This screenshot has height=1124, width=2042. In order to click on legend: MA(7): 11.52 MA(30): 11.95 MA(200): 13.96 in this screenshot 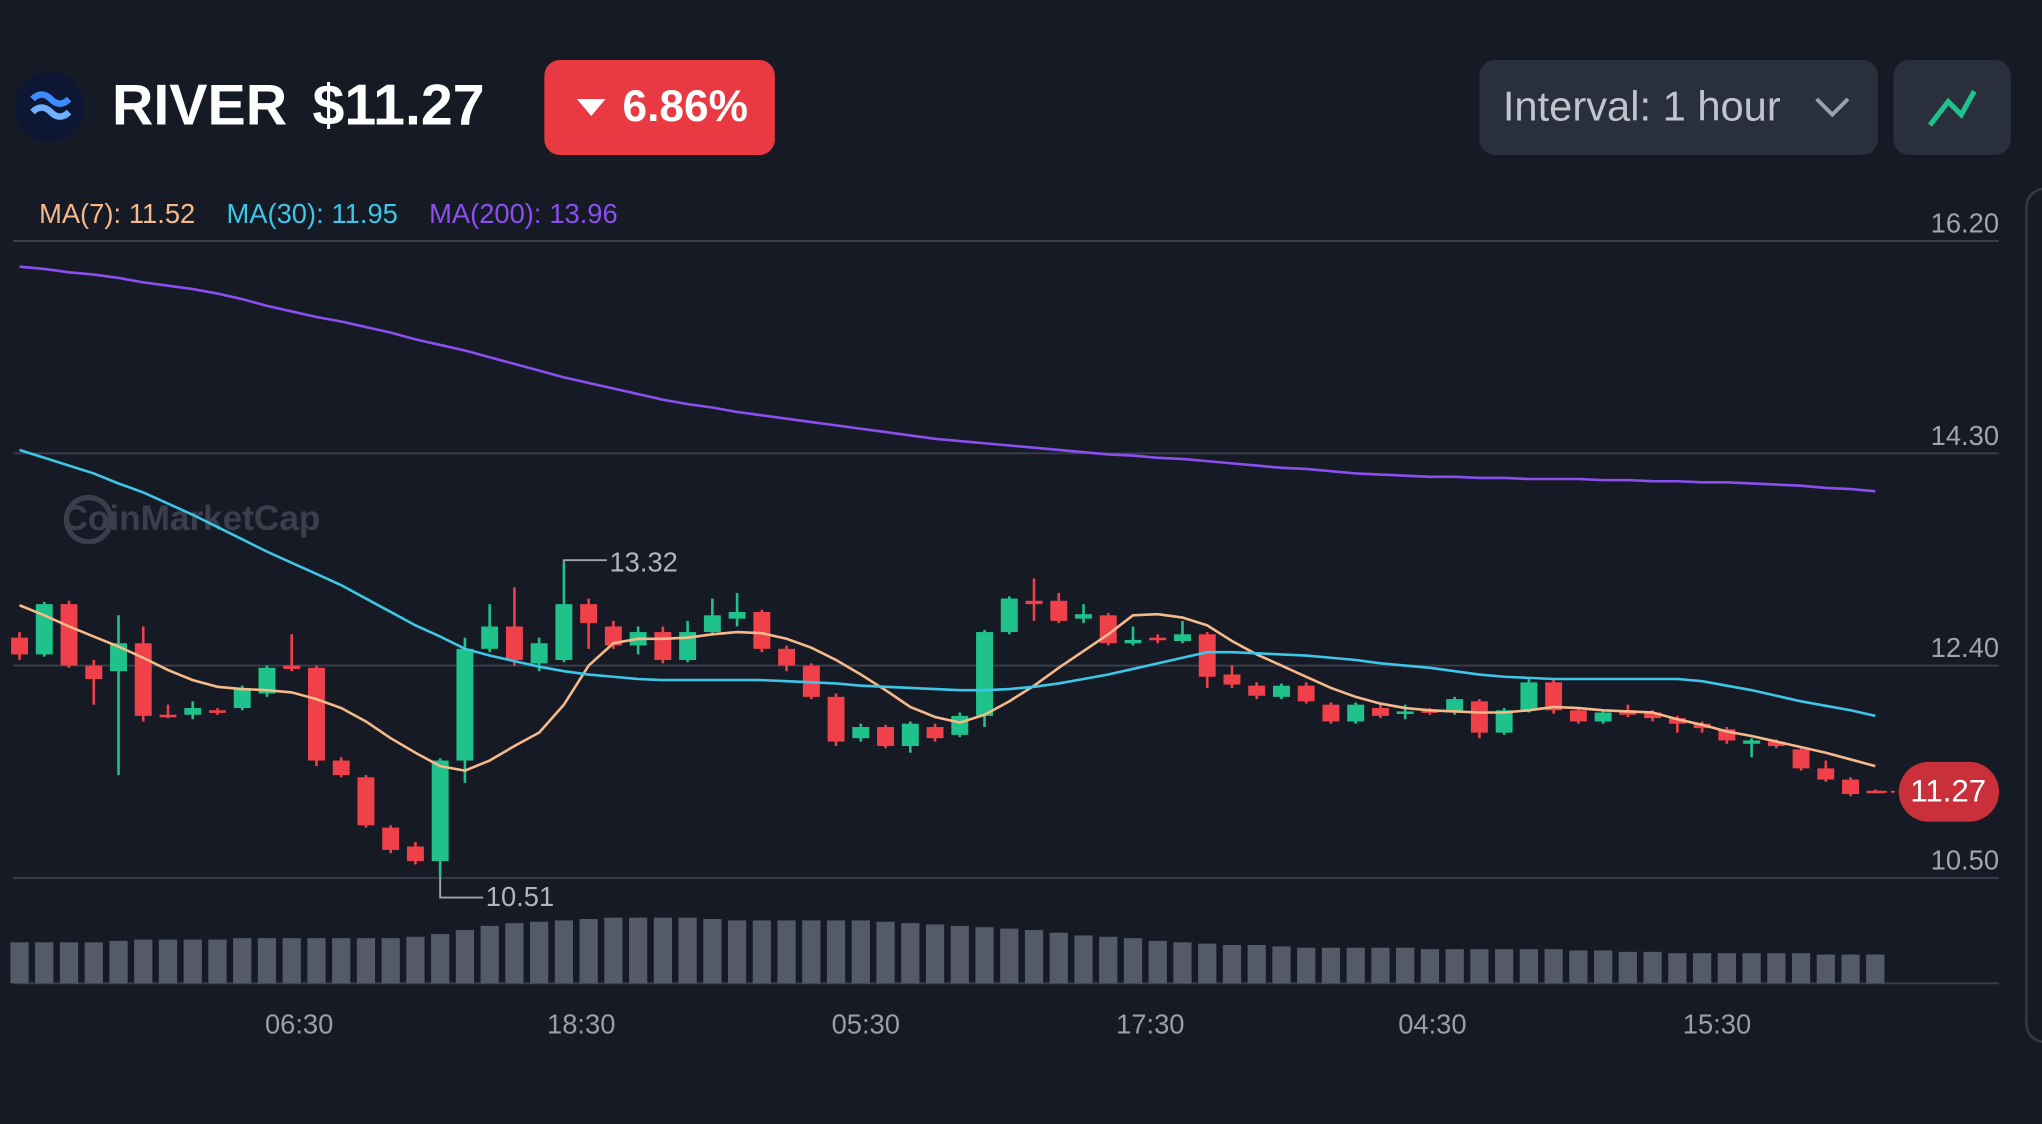, I will do `click(328, 213)`.